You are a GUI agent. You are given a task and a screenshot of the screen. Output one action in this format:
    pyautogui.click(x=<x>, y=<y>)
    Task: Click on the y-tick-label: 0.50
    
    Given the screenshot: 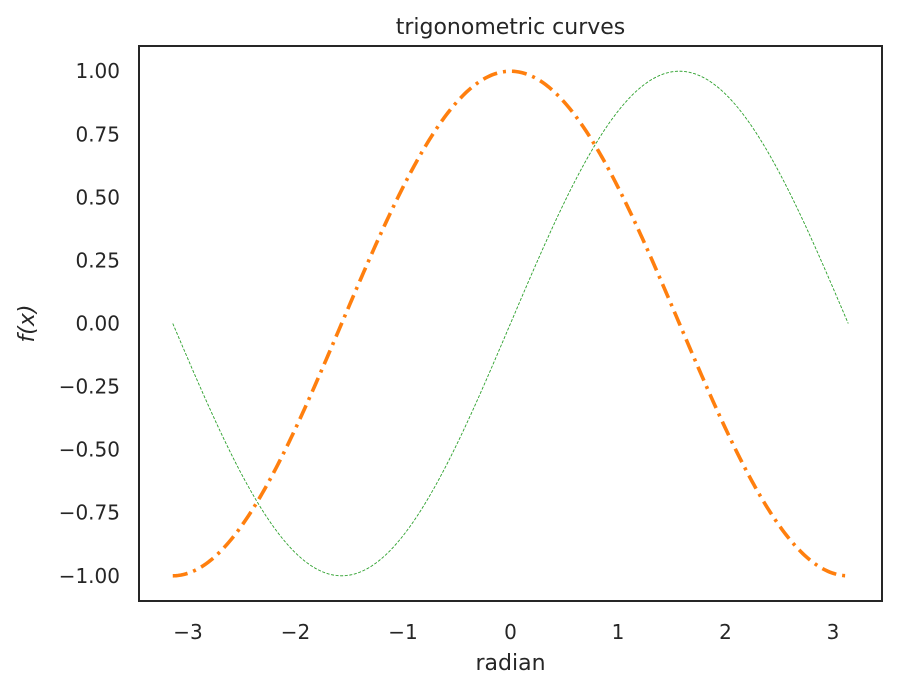 What is the action you would take?
    pyautogui.click(x=97, y=197)
    